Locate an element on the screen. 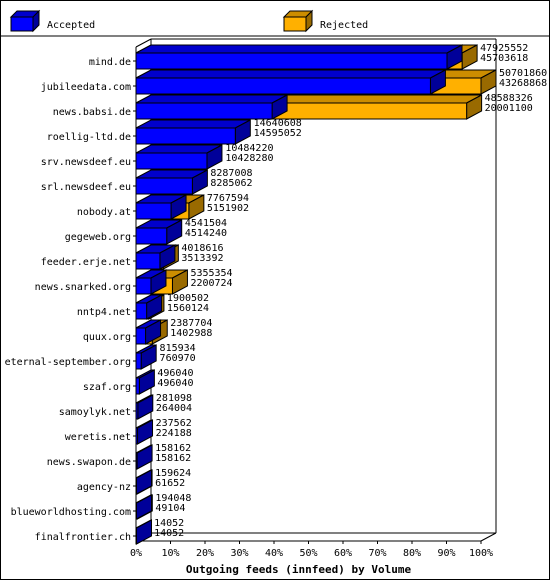 The image size is (550, 580). value-label-accepted-15: 224188 is located at coordinates (174, 433).